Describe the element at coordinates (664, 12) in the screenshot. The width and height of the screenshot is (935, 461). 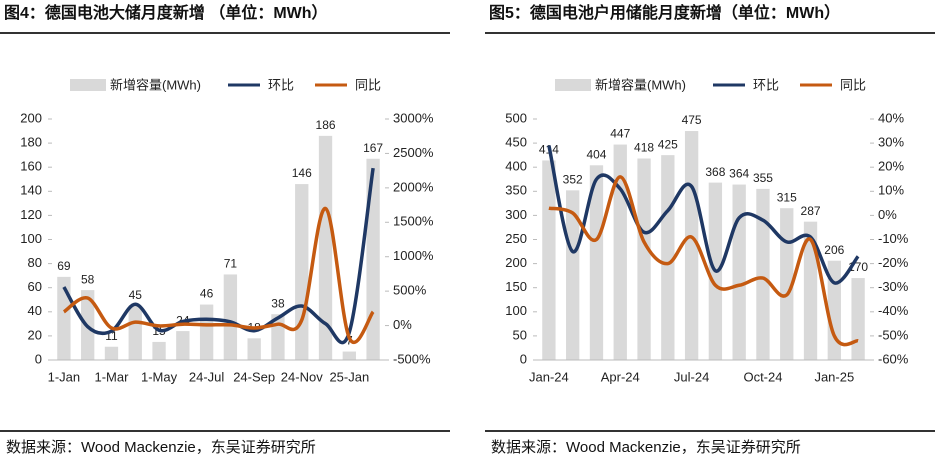
I see `chart-title: 图5：德国电池户用储能月度新增（单位：MWh）` at that location.